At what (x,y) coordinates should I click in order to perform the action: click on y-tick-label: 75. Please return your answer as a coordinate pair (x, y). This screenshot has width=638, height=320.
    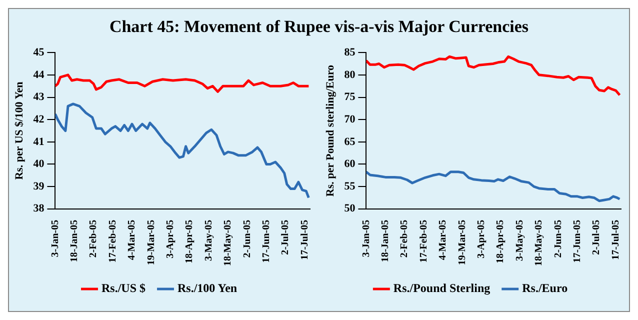
    Looking at the image, I should click on (350, 97).